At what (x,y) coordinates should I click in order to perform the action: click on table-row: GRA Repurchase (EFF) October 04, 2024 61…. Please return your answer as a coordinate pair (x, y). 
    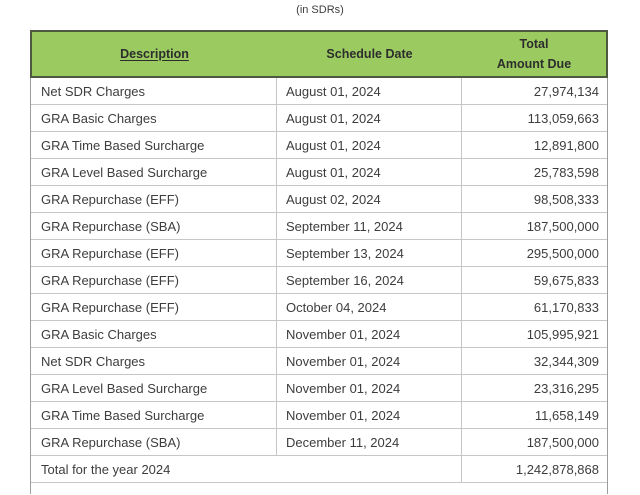
    Looking at the image, I should click on (319, 307).